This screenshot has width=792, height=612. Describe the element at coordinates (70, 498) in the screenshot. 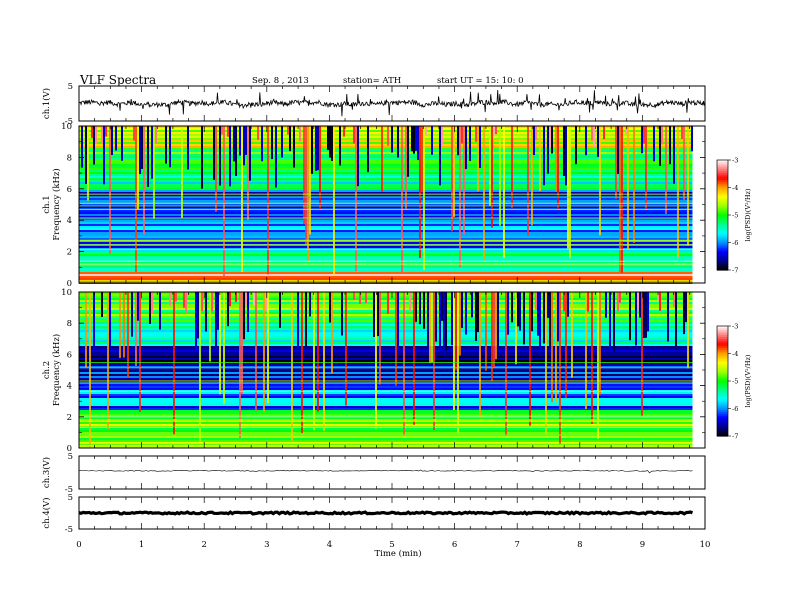

I see `ch4_waveform-ytick-label: 5` at that location.